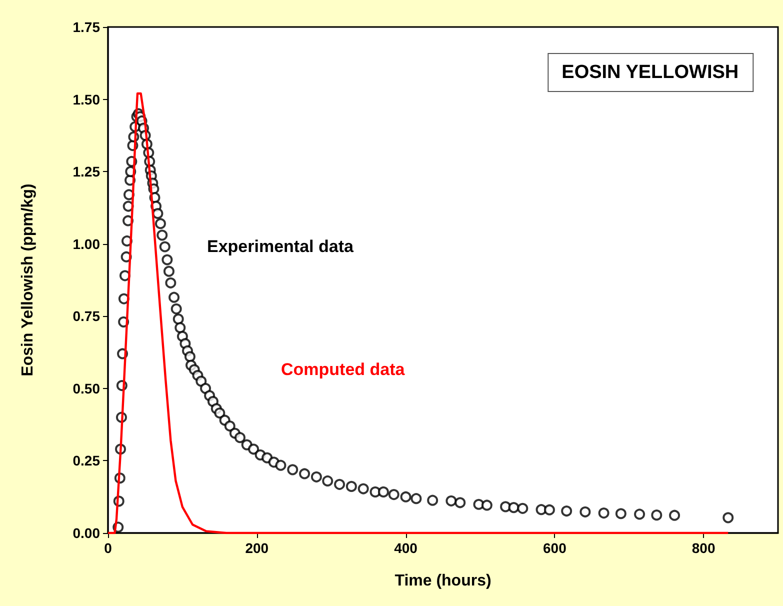 This screenshot has height=606, width=783. What do you see at coordinates (443, 581) in the screenshot?
I see `x-axis-title: Time (hours)` at bounding box center [443, 581].